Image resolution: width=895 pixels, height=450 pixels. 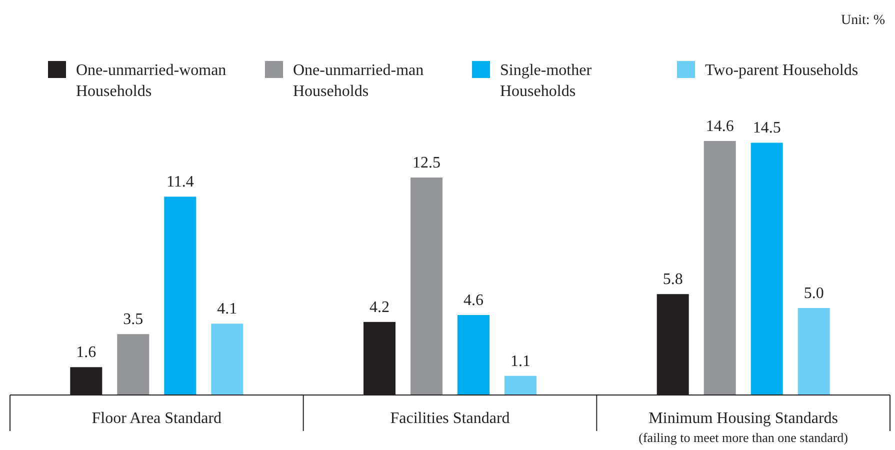 What do you see at coordinates (380, 307) in the screenshot?
I see `data-label: 4.2` at bounding box center [380, 307].